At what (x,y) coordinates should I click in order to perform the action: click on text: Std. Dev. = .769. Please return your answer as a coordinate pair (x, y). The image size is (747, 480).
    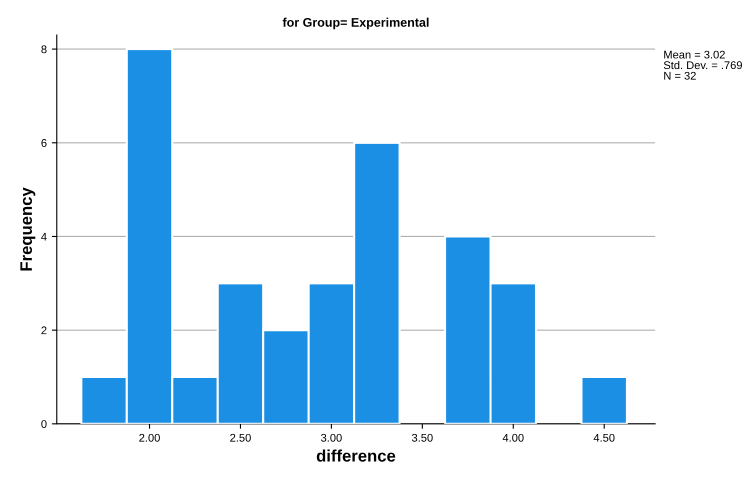
    Looking at the image, I should click on (703, 65).